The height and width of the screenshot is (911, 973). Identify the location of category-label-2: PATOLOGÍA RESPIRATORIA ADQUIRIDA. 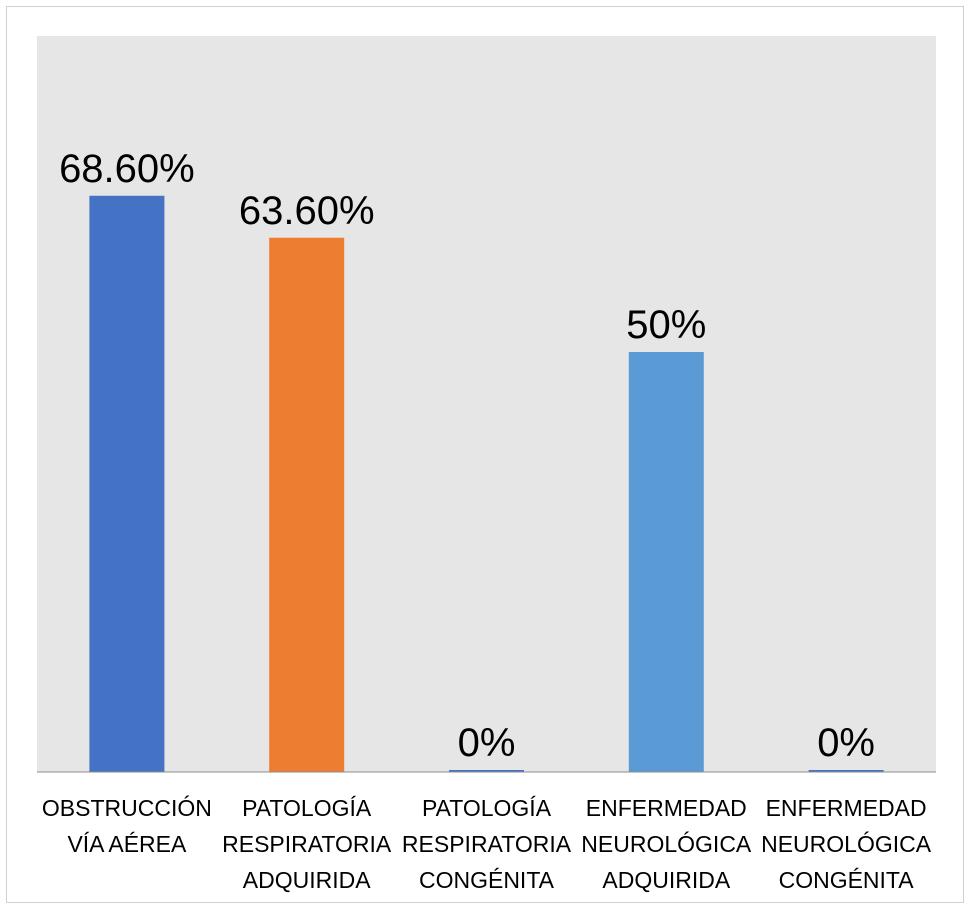
(307, 844).